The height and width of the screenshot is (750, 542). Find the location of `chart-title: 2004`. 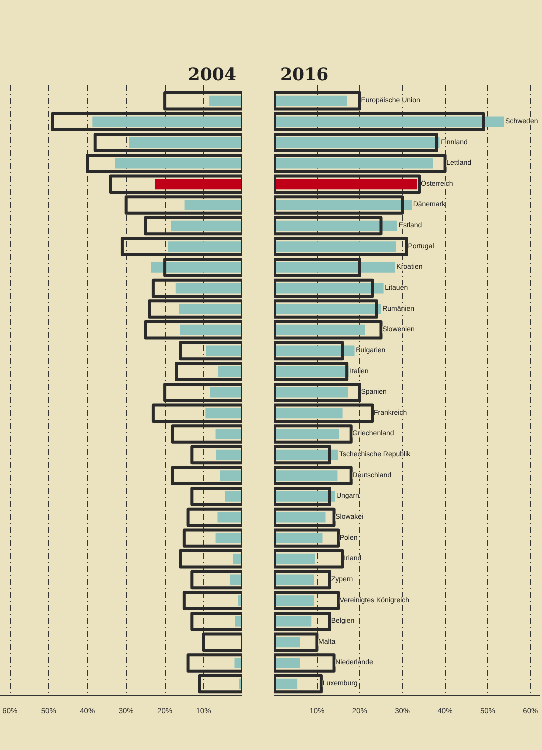

chart-title: 2004 is located at coordinates (212, 76).